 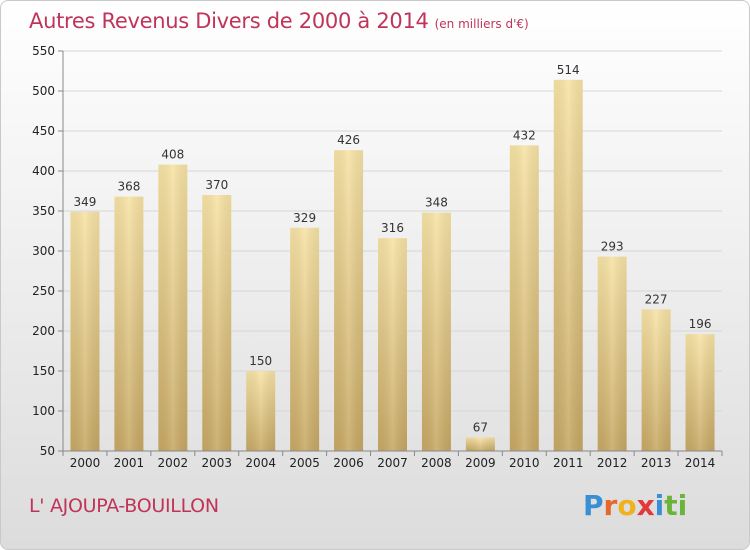 What do you see at coordinates (85, 463) in the screenshot?
I see `x-tick-label: 2000` at bounding box center [85, 463].